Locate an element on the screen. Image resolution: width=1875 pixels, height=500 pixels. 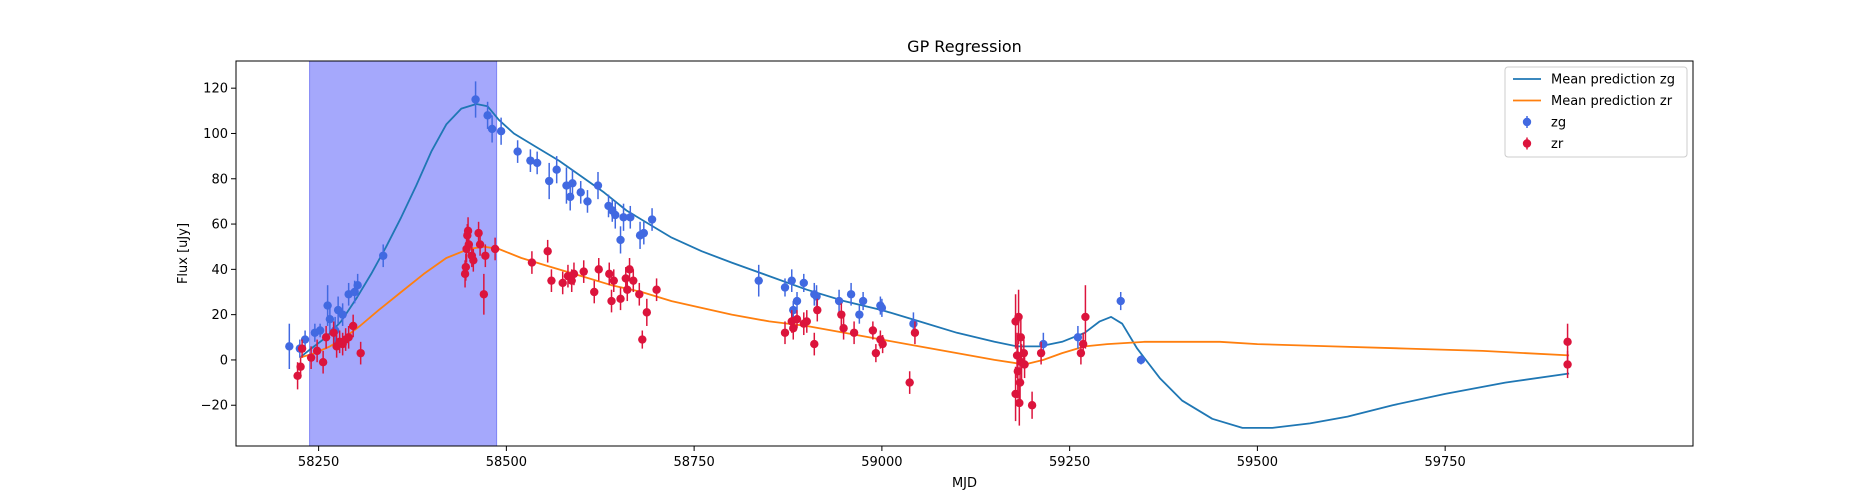
legend-marker-zg is located at coordinates (1527, 122).